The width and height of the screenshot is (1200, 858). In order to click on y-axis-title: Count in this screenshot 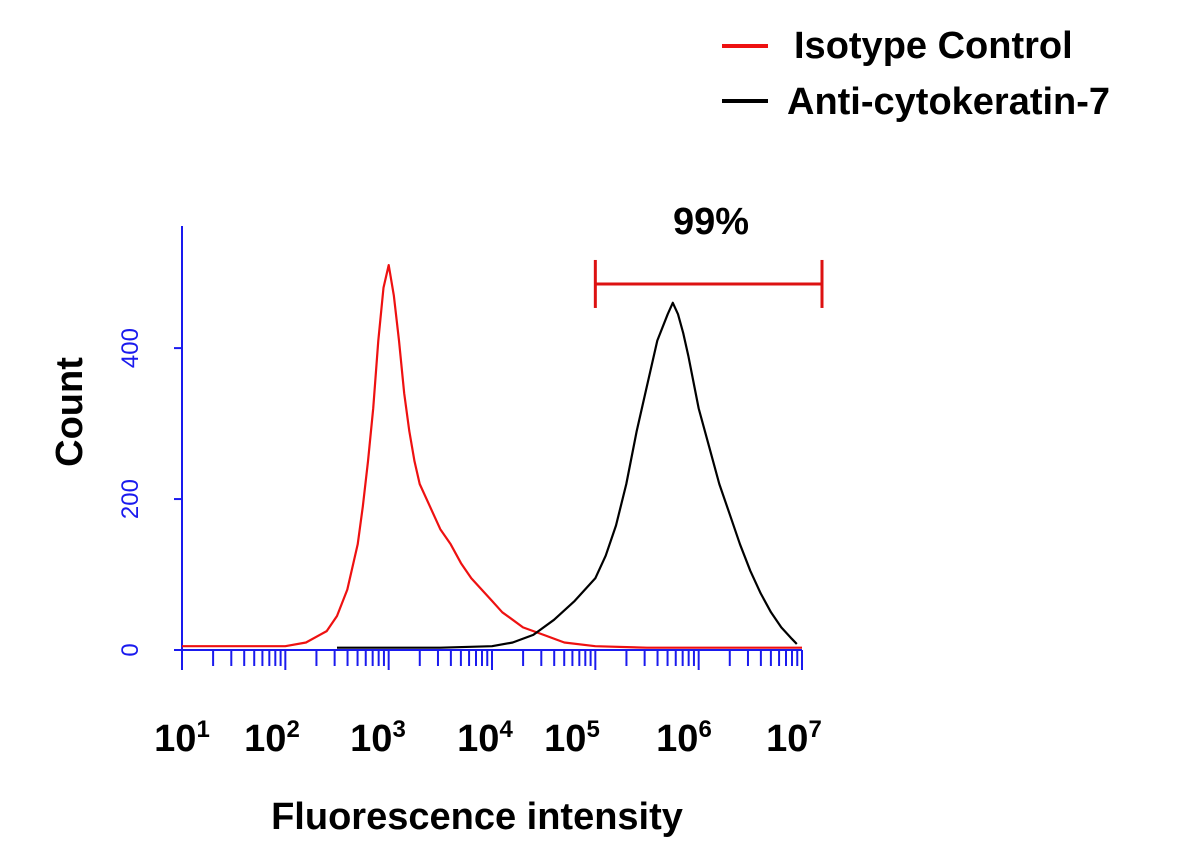, I will do `click(70, 412)`.